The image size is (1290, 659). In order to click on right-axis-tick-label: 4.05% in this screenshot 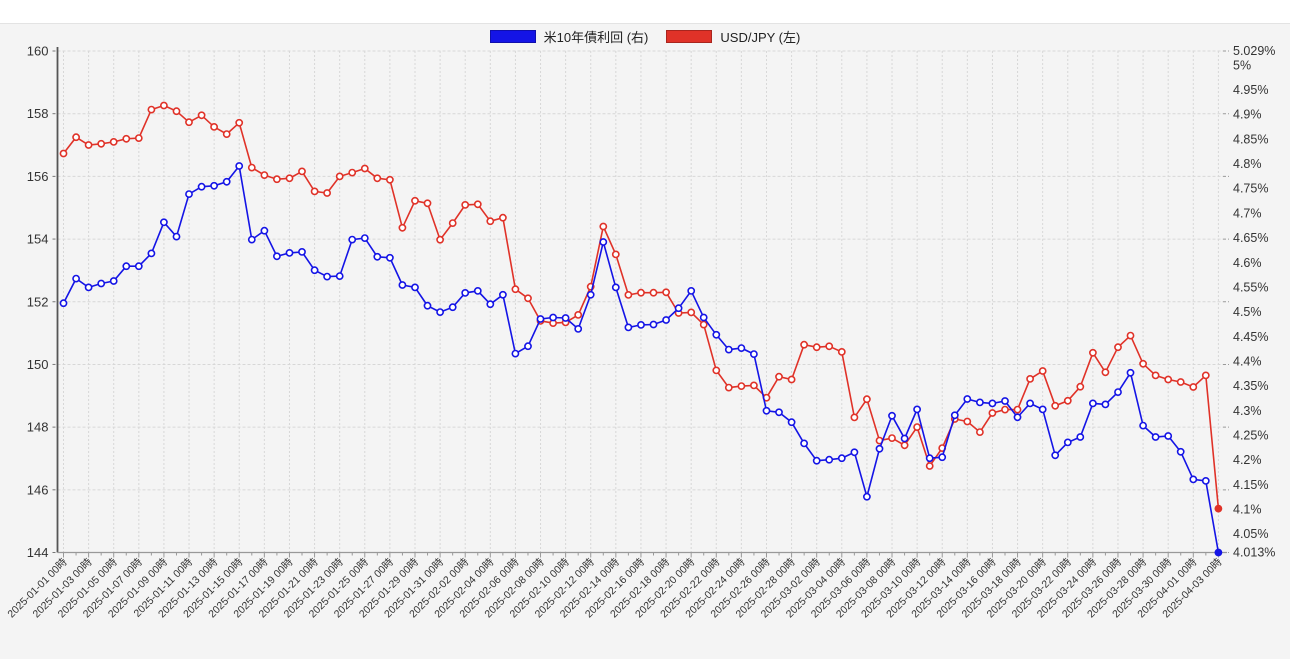, I will do `click(1250, 534)`.